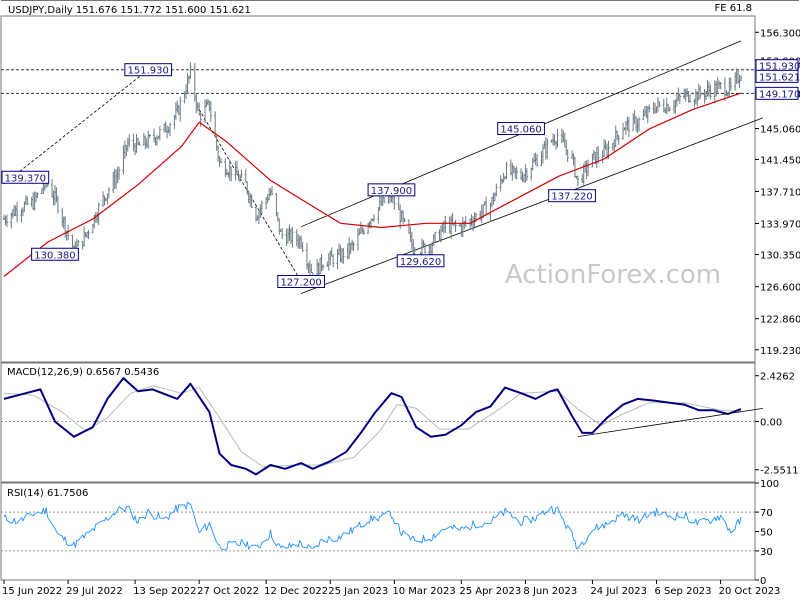 This screenshot has width=800, height=600. What do you see at coordinates (780, 320) in the screenshot?
I see `price-axis-label: 122.860` at bounding box center [780, 320].